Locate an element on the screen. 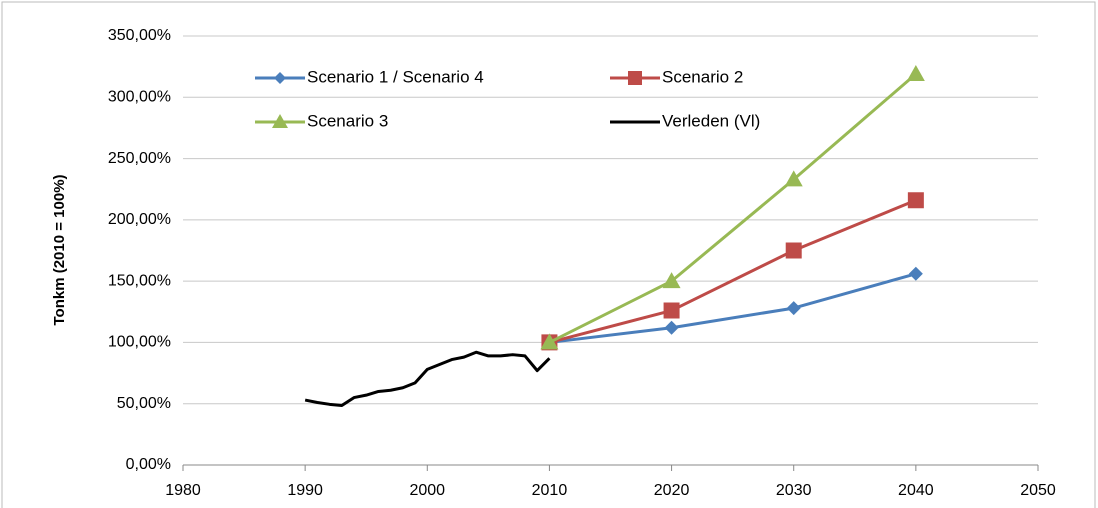 Image resolution: width=1098 pixels, height=508 pixels. x-tick-label: 2010 is located at coordinates (550, 490).